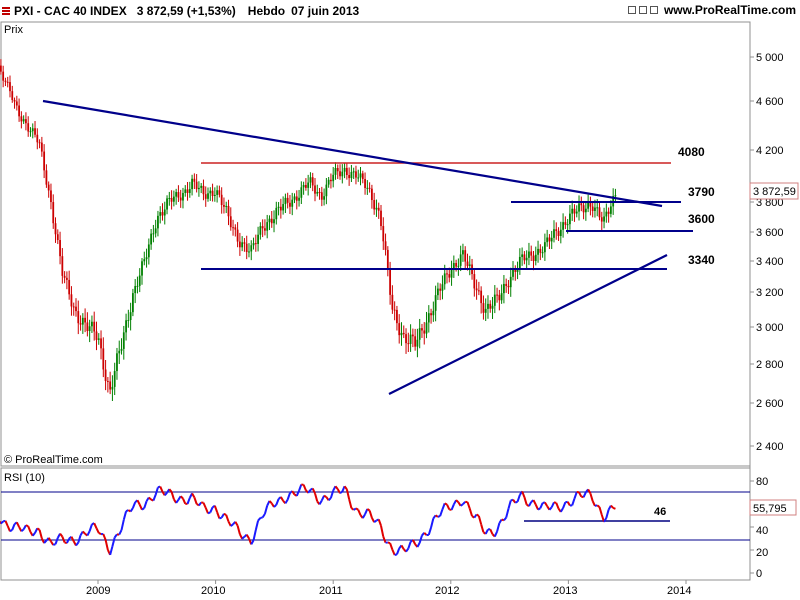  I want to click on restore-icon, so click(642, 10).